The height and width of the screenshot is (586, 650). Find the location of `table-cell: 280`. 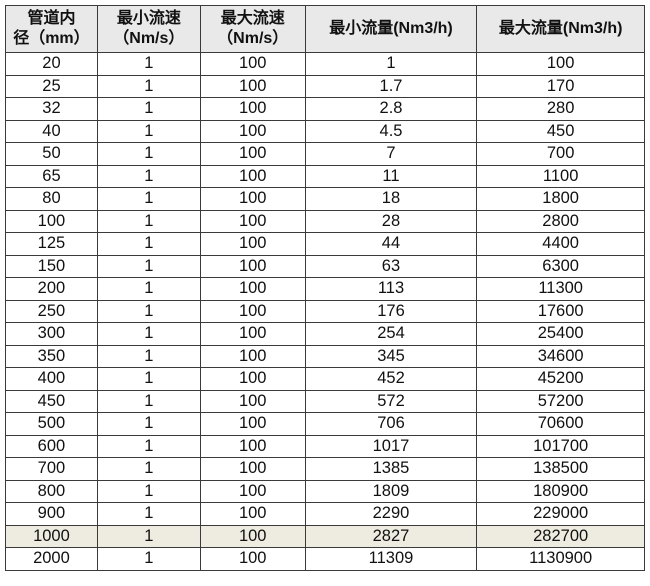

table-cell: 280 is located at coordinates (560, 109).